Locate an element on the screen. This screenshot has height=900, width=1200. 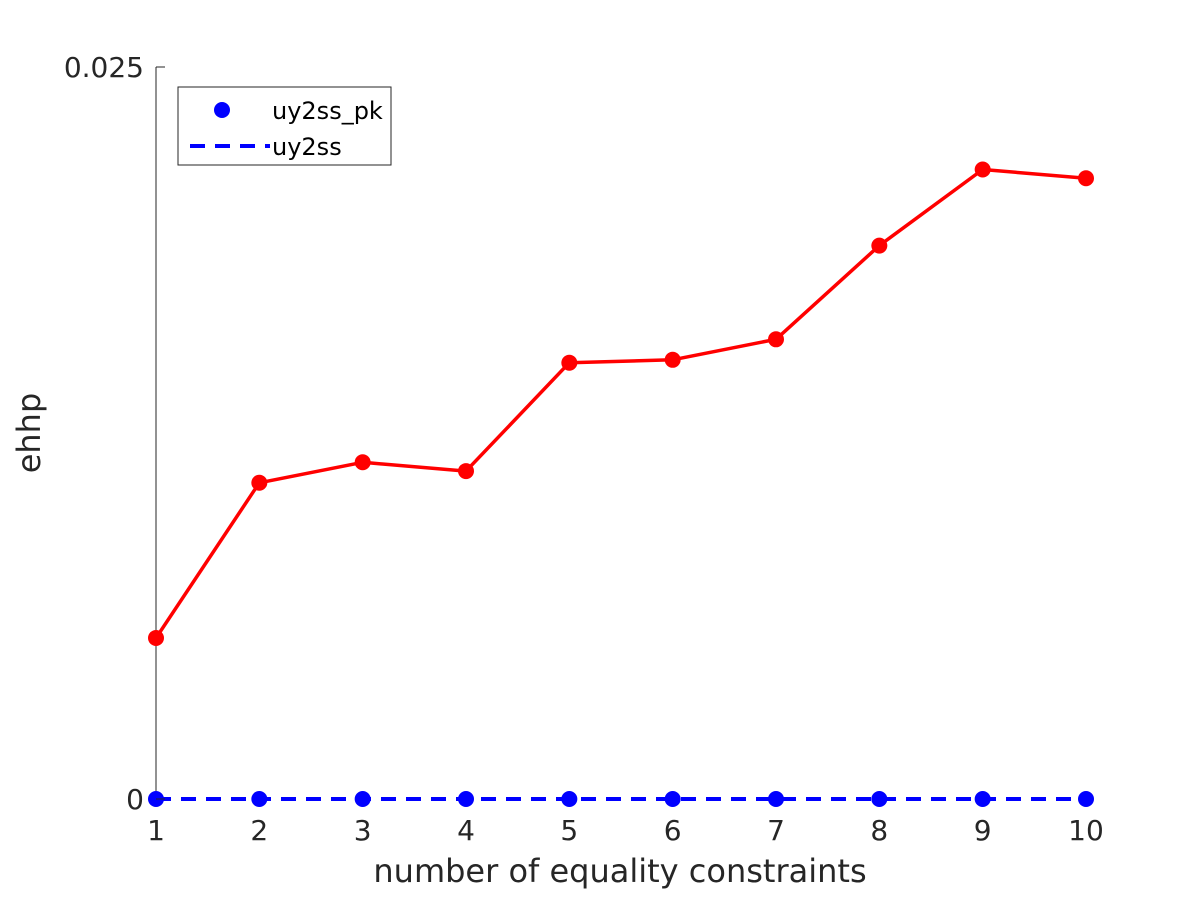
x-tick-label: 2 is located at coordinates (259, 830).